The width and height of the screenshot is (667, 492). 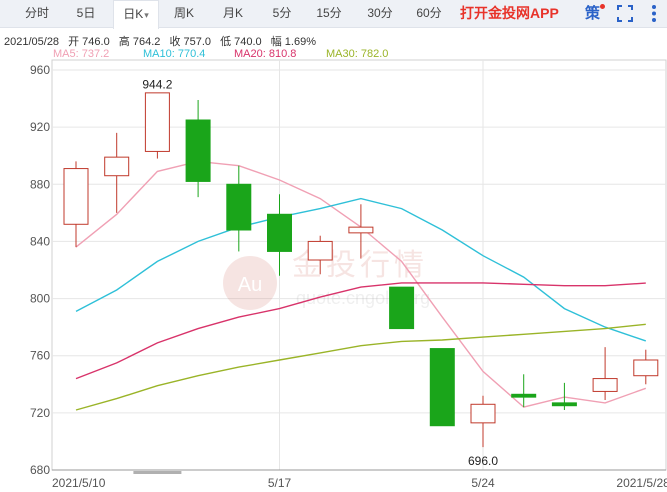 I want to click on y-tick-label: 800, so click(x=40, y=299).